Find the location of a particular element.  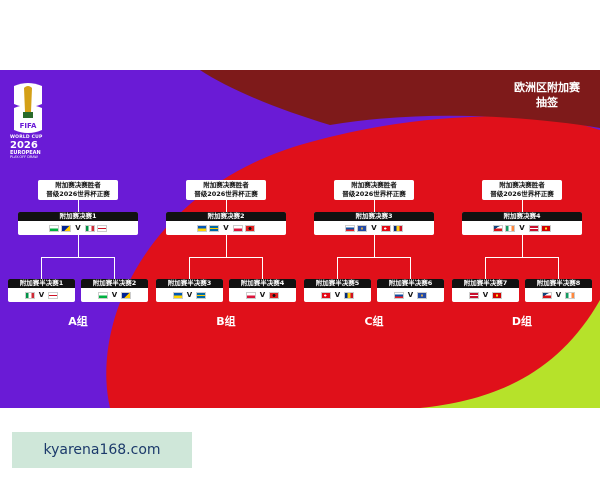

semi-0-label: 附加赛半决赛7 is located at coordinates (485, 283).